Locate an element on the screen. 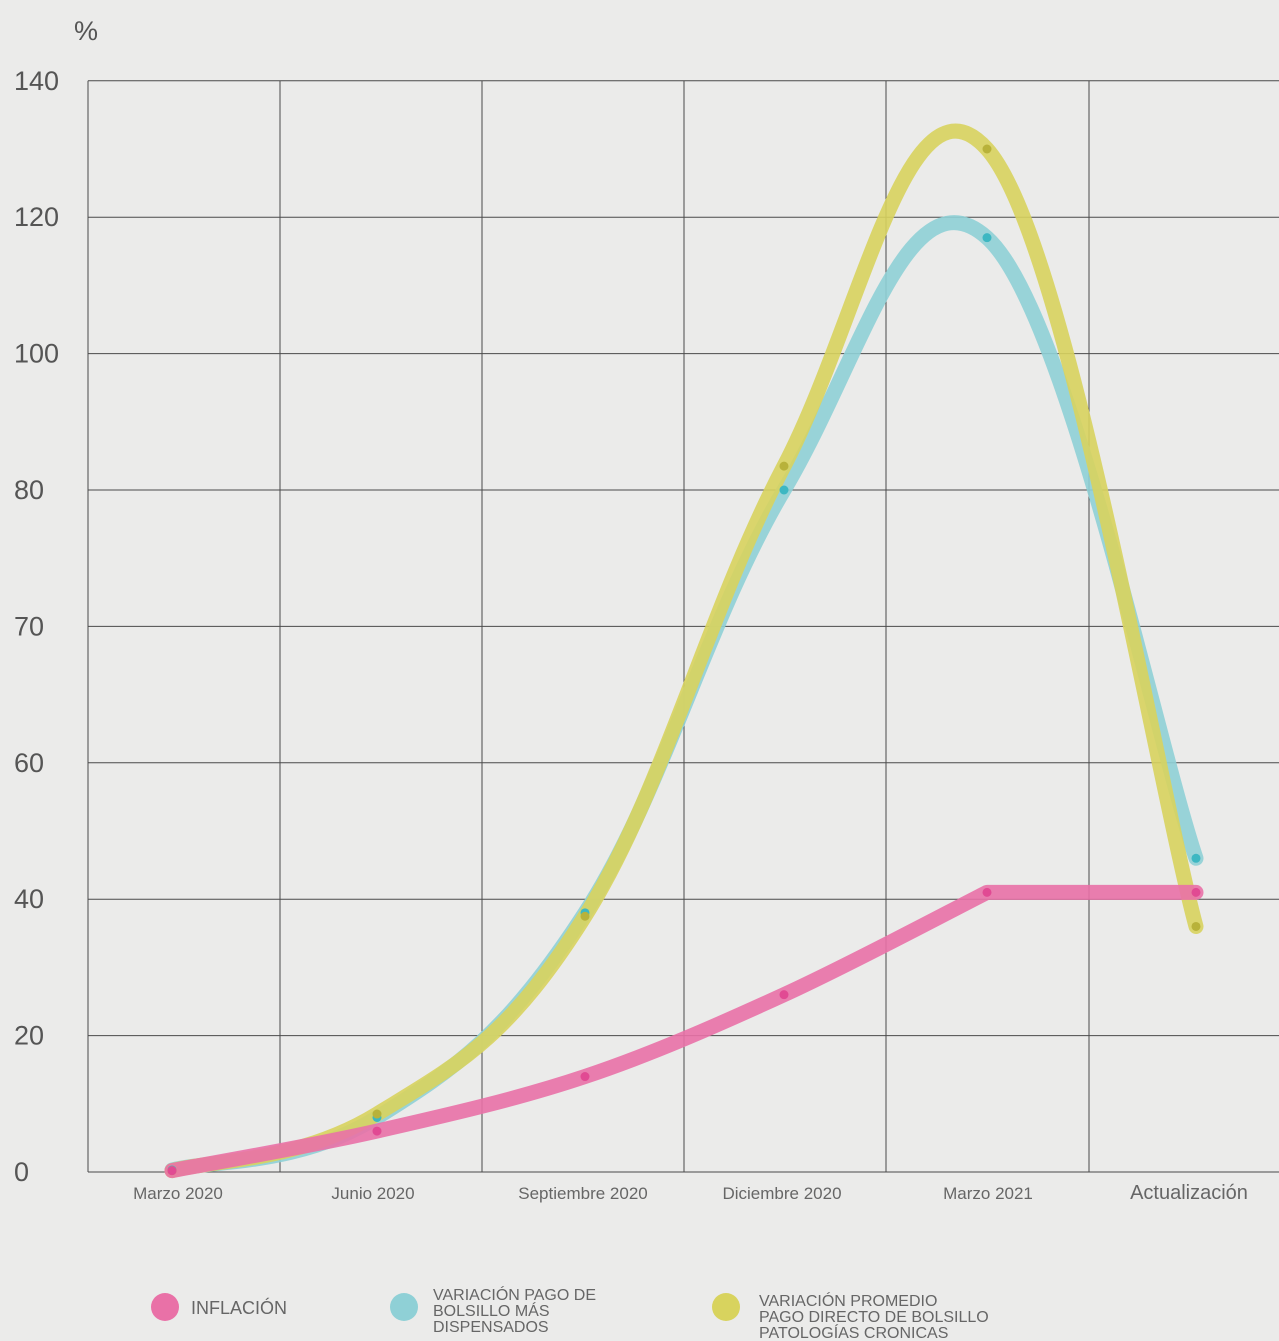 This screenshot has height=1341, width=1279. y-tick-label: 140 is located at coordinates (36, 81).